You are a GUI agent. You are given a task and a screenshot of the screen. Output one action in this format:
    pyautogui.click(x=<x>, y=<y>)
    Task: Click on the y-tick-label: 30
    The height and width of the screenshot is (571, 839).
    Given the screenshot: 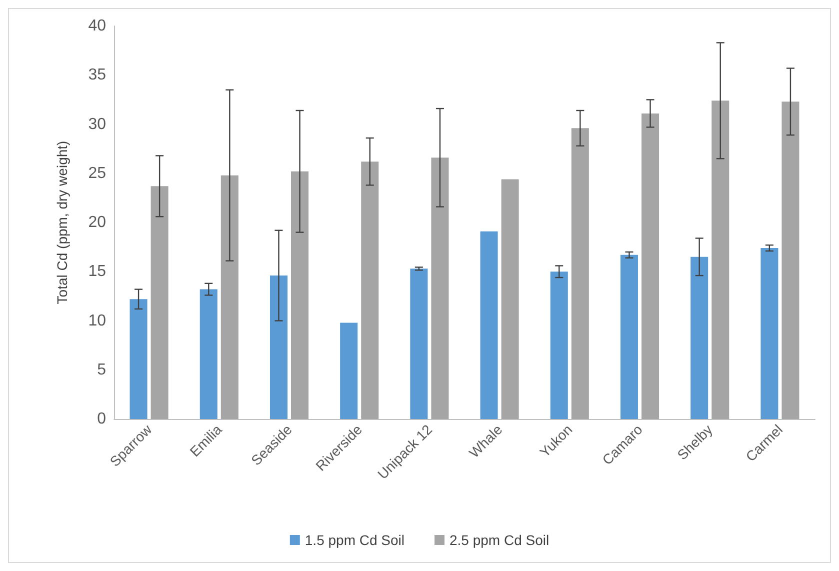 What is the action you would take?
    pyautogui.click(x=97, y=124)
    